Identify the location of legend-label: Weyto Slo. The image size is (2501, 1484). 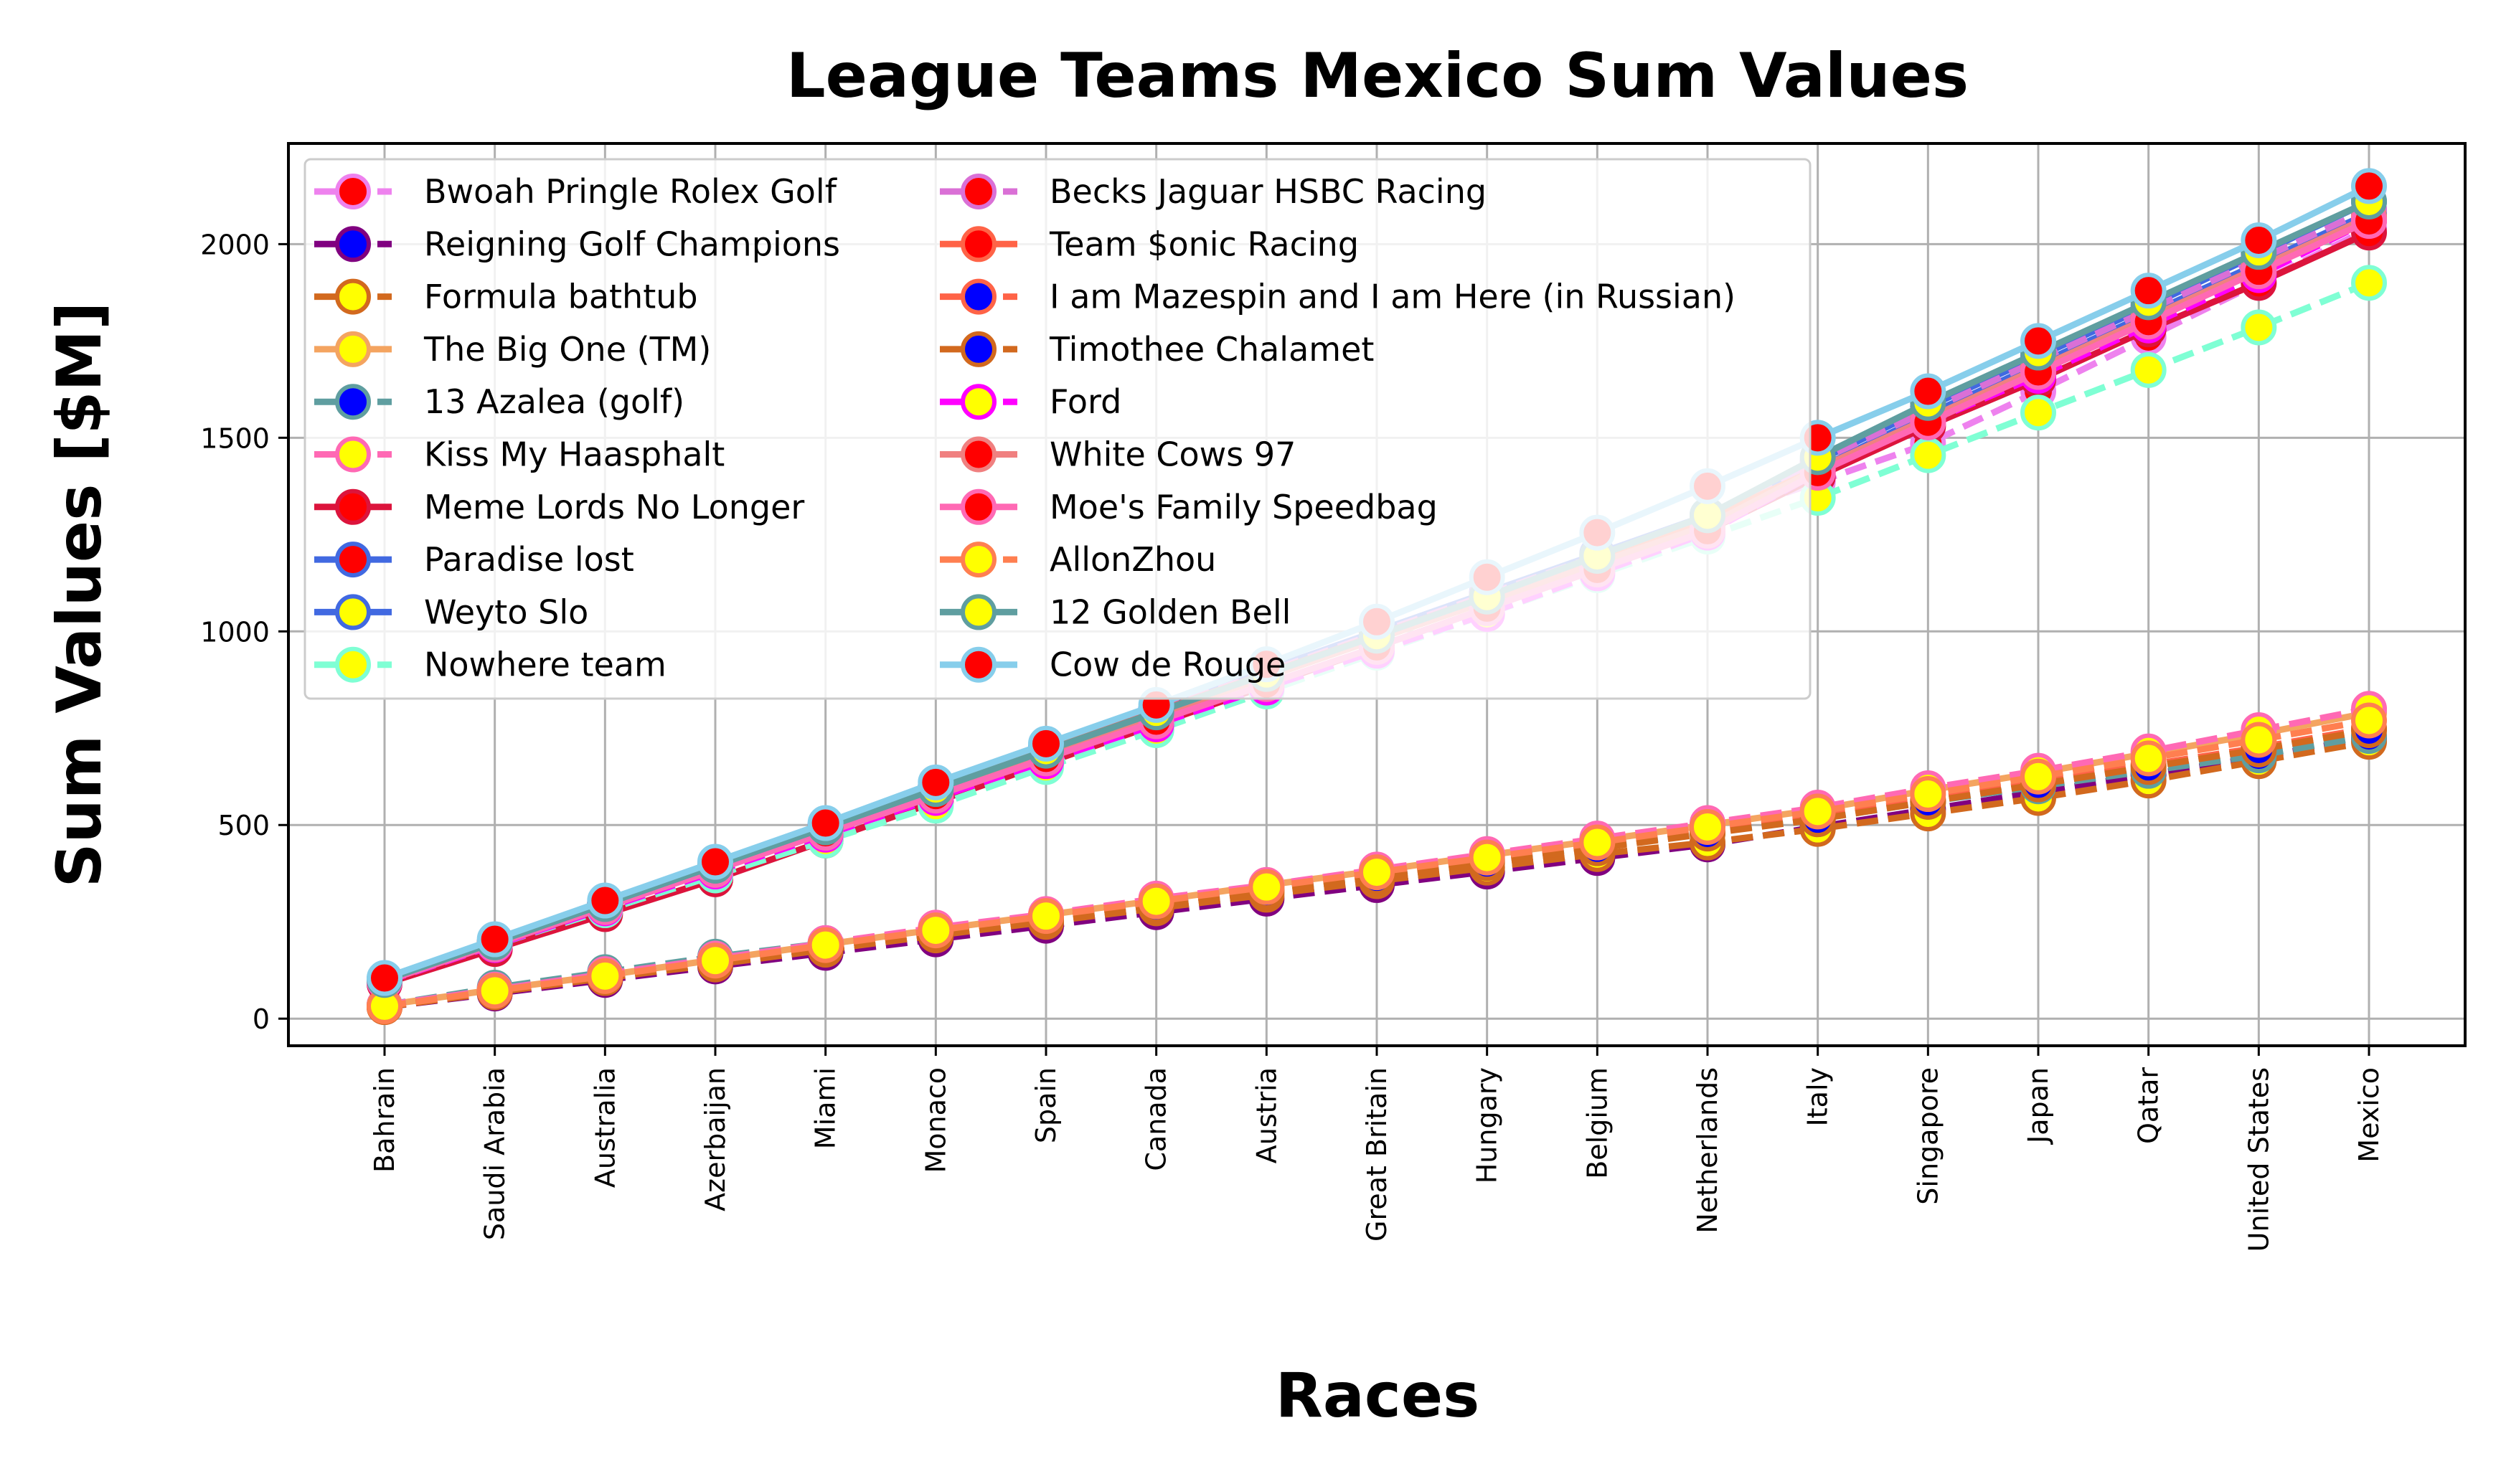
(506, 611).